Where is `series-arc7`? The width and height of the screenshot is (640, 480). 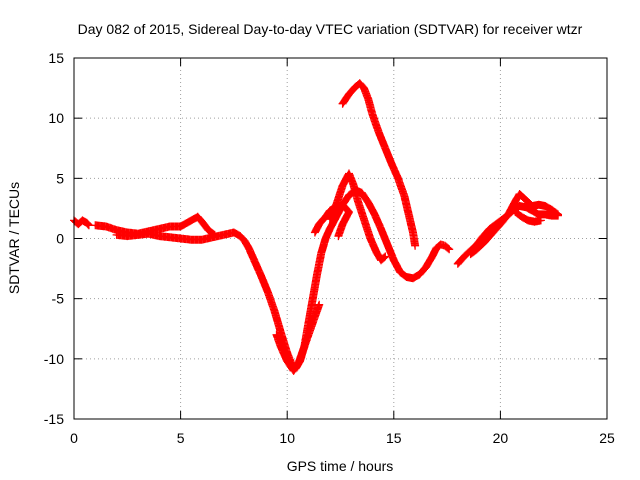
series-arc7 is located at coordinates (379, 164).